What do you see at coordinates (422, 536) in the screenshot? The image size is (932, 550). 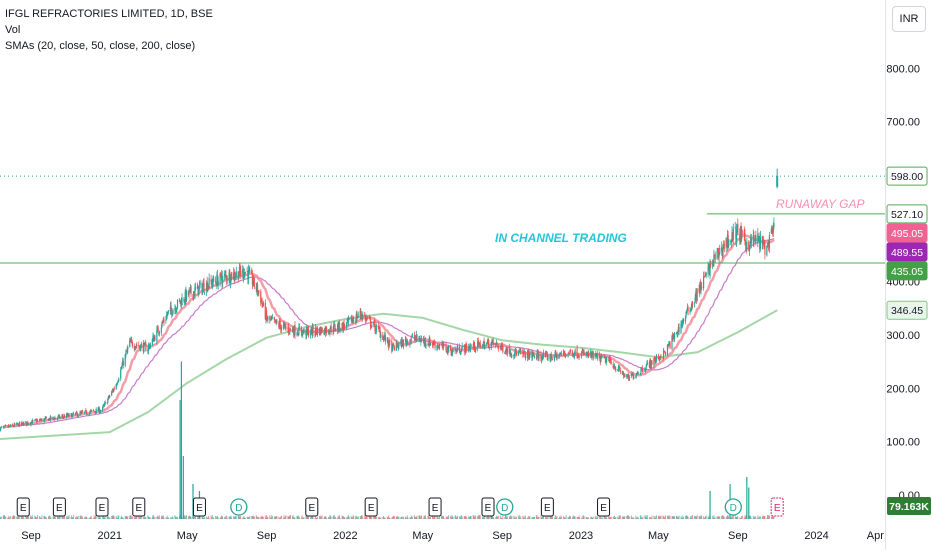 I see `time-axis-tick: May` at bounding box center [422, 536].